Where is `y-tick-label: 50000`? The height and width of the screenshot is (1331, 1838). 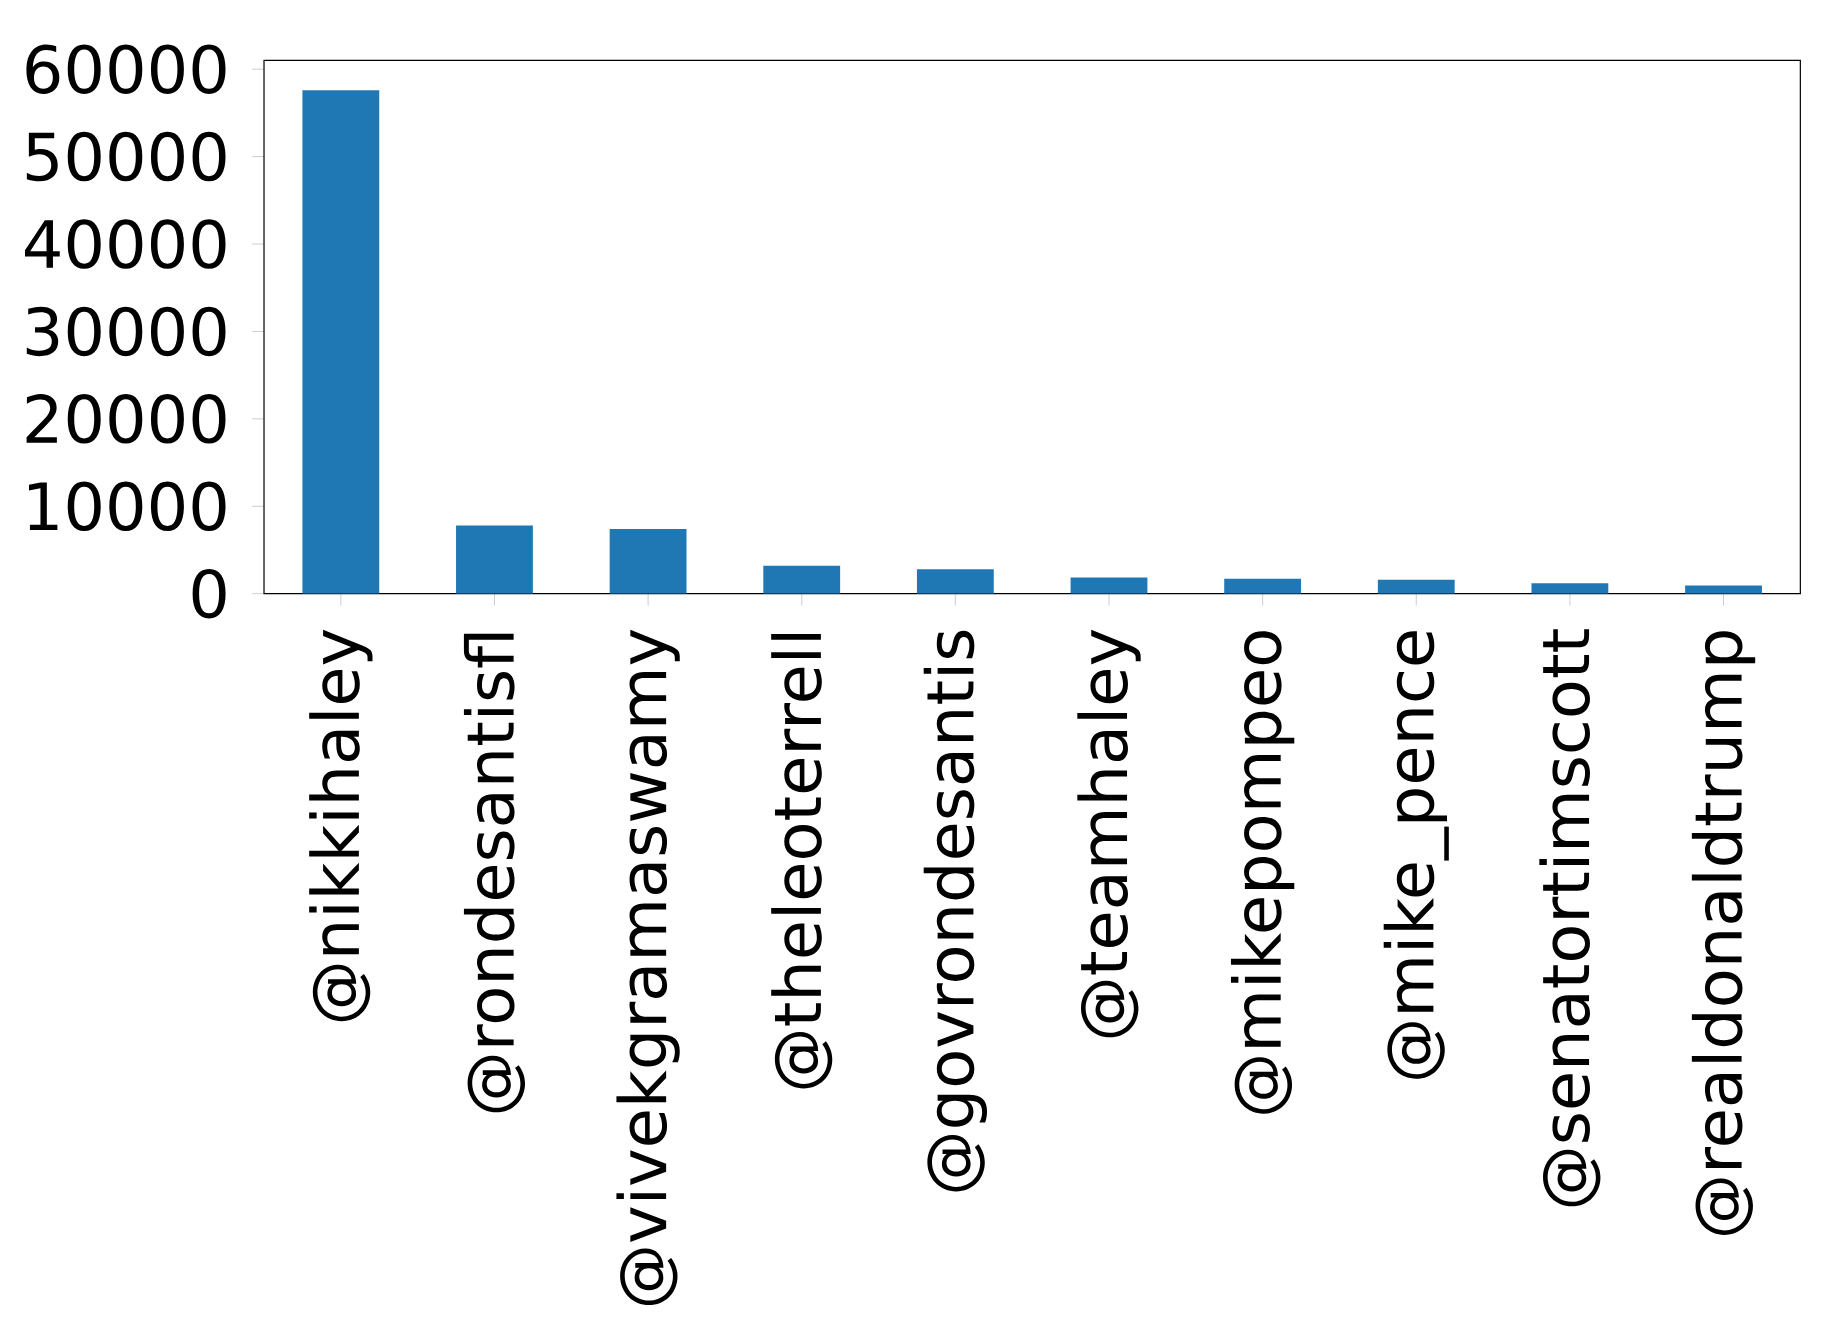 y-tick-label: 50000 is located at coordinates (126, 156).